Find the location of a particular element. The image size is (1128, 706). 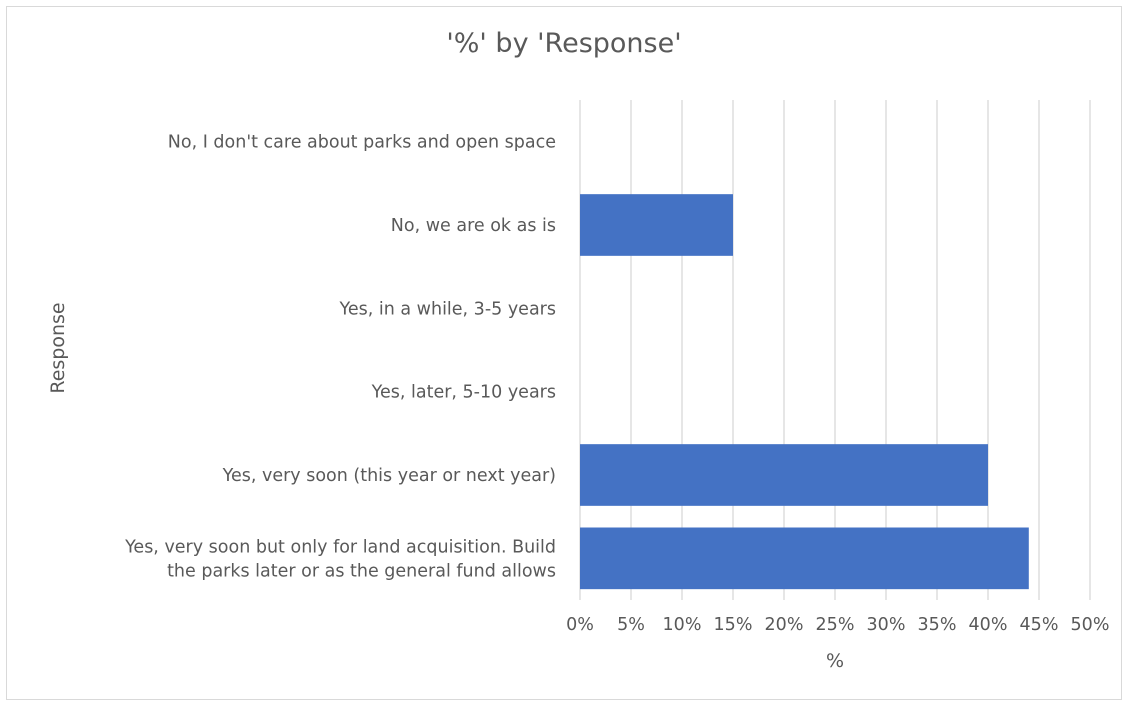

chart-title: '%' by 'Response' is located at coordinates (564, 43).